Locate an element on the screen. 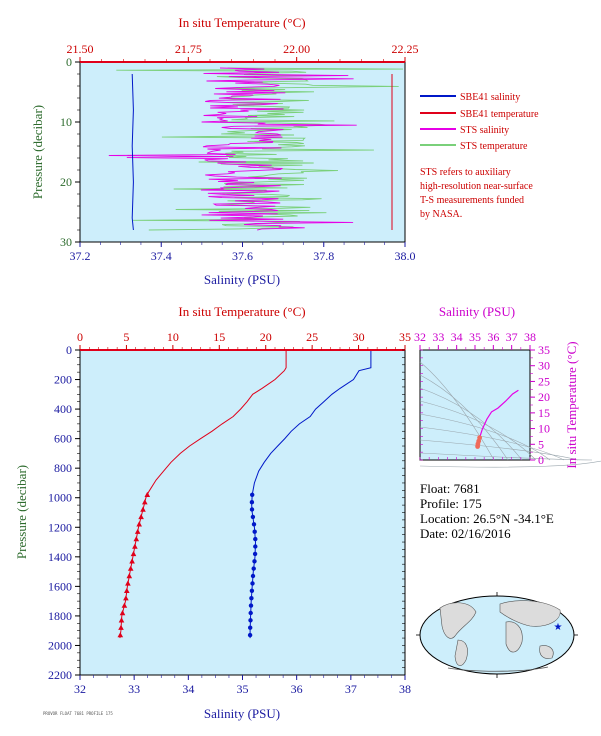 Image resolution: width=601 pixels, height=736 pixels. sbe41-series is located at coordinates (262, 152).